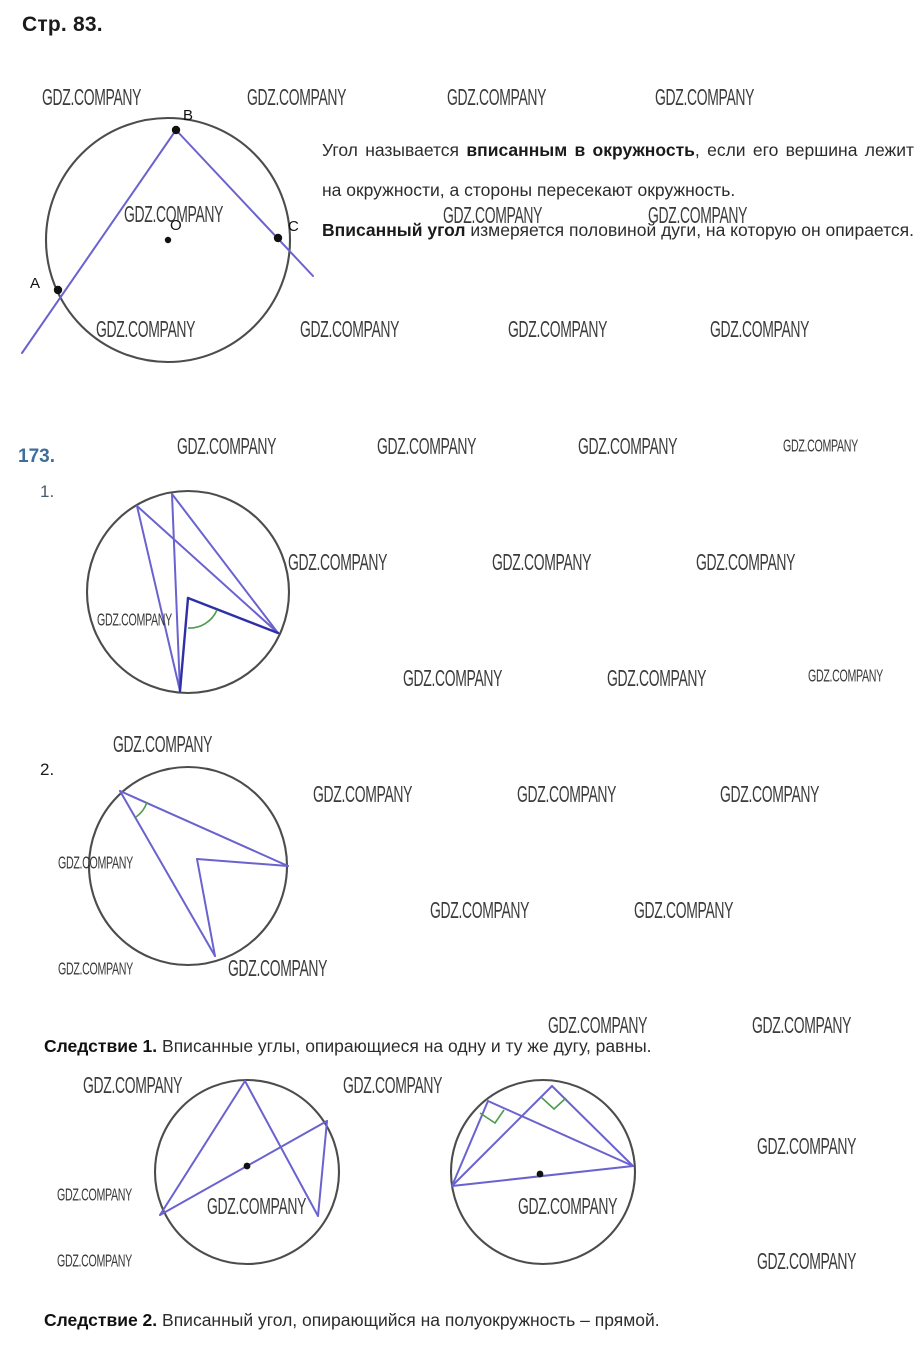 The height and width of the screenshot is (1354, 914). Describe the element at coordinates (278, 238) in the screenshot. I see `point-c` at that location.